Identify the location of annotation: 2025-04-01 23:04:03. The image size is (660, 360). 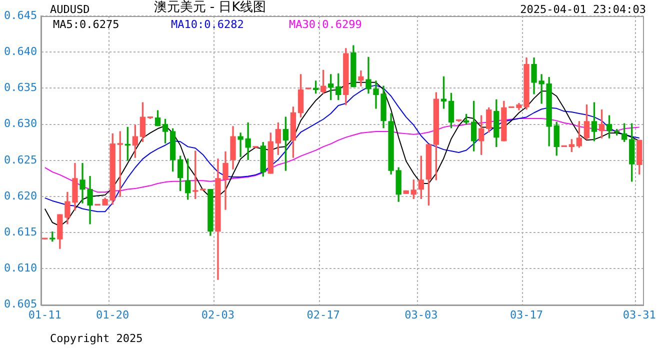
(583, 9).